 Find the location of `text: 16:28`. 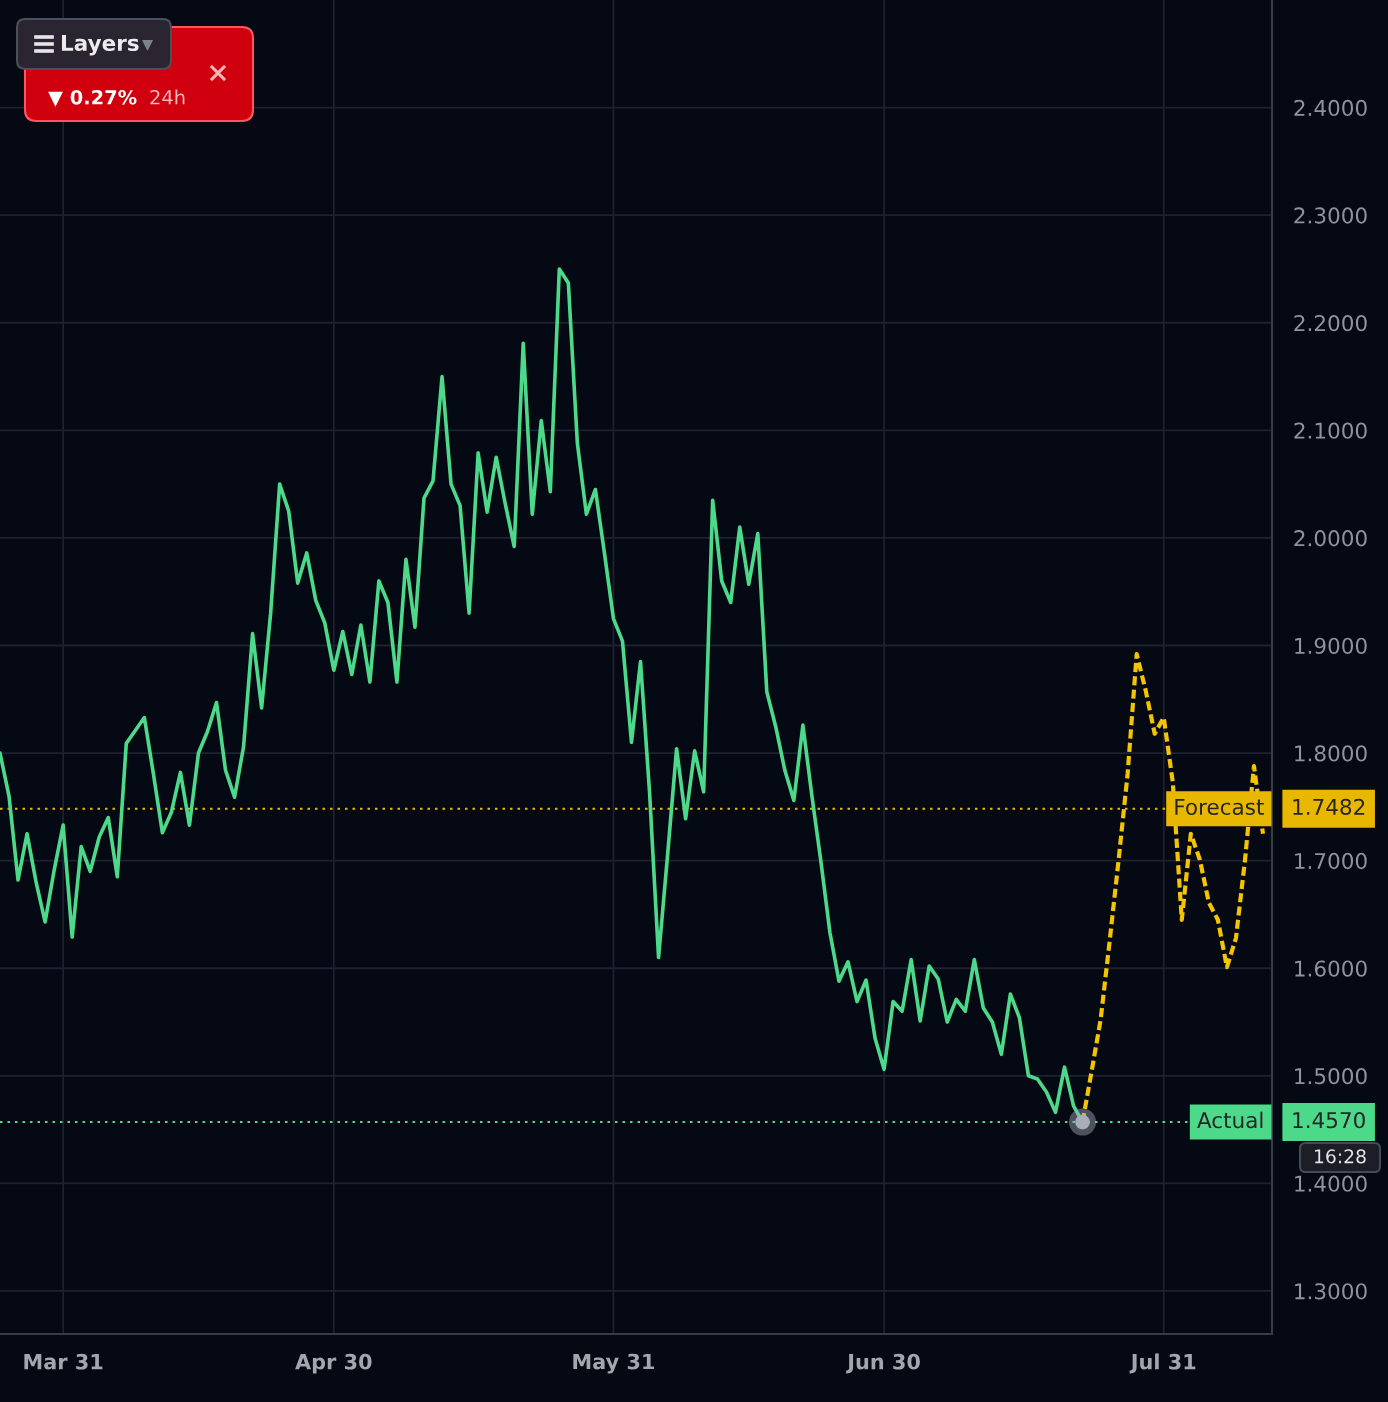

text: 16:28 is located at coordinates (1340, 1156).